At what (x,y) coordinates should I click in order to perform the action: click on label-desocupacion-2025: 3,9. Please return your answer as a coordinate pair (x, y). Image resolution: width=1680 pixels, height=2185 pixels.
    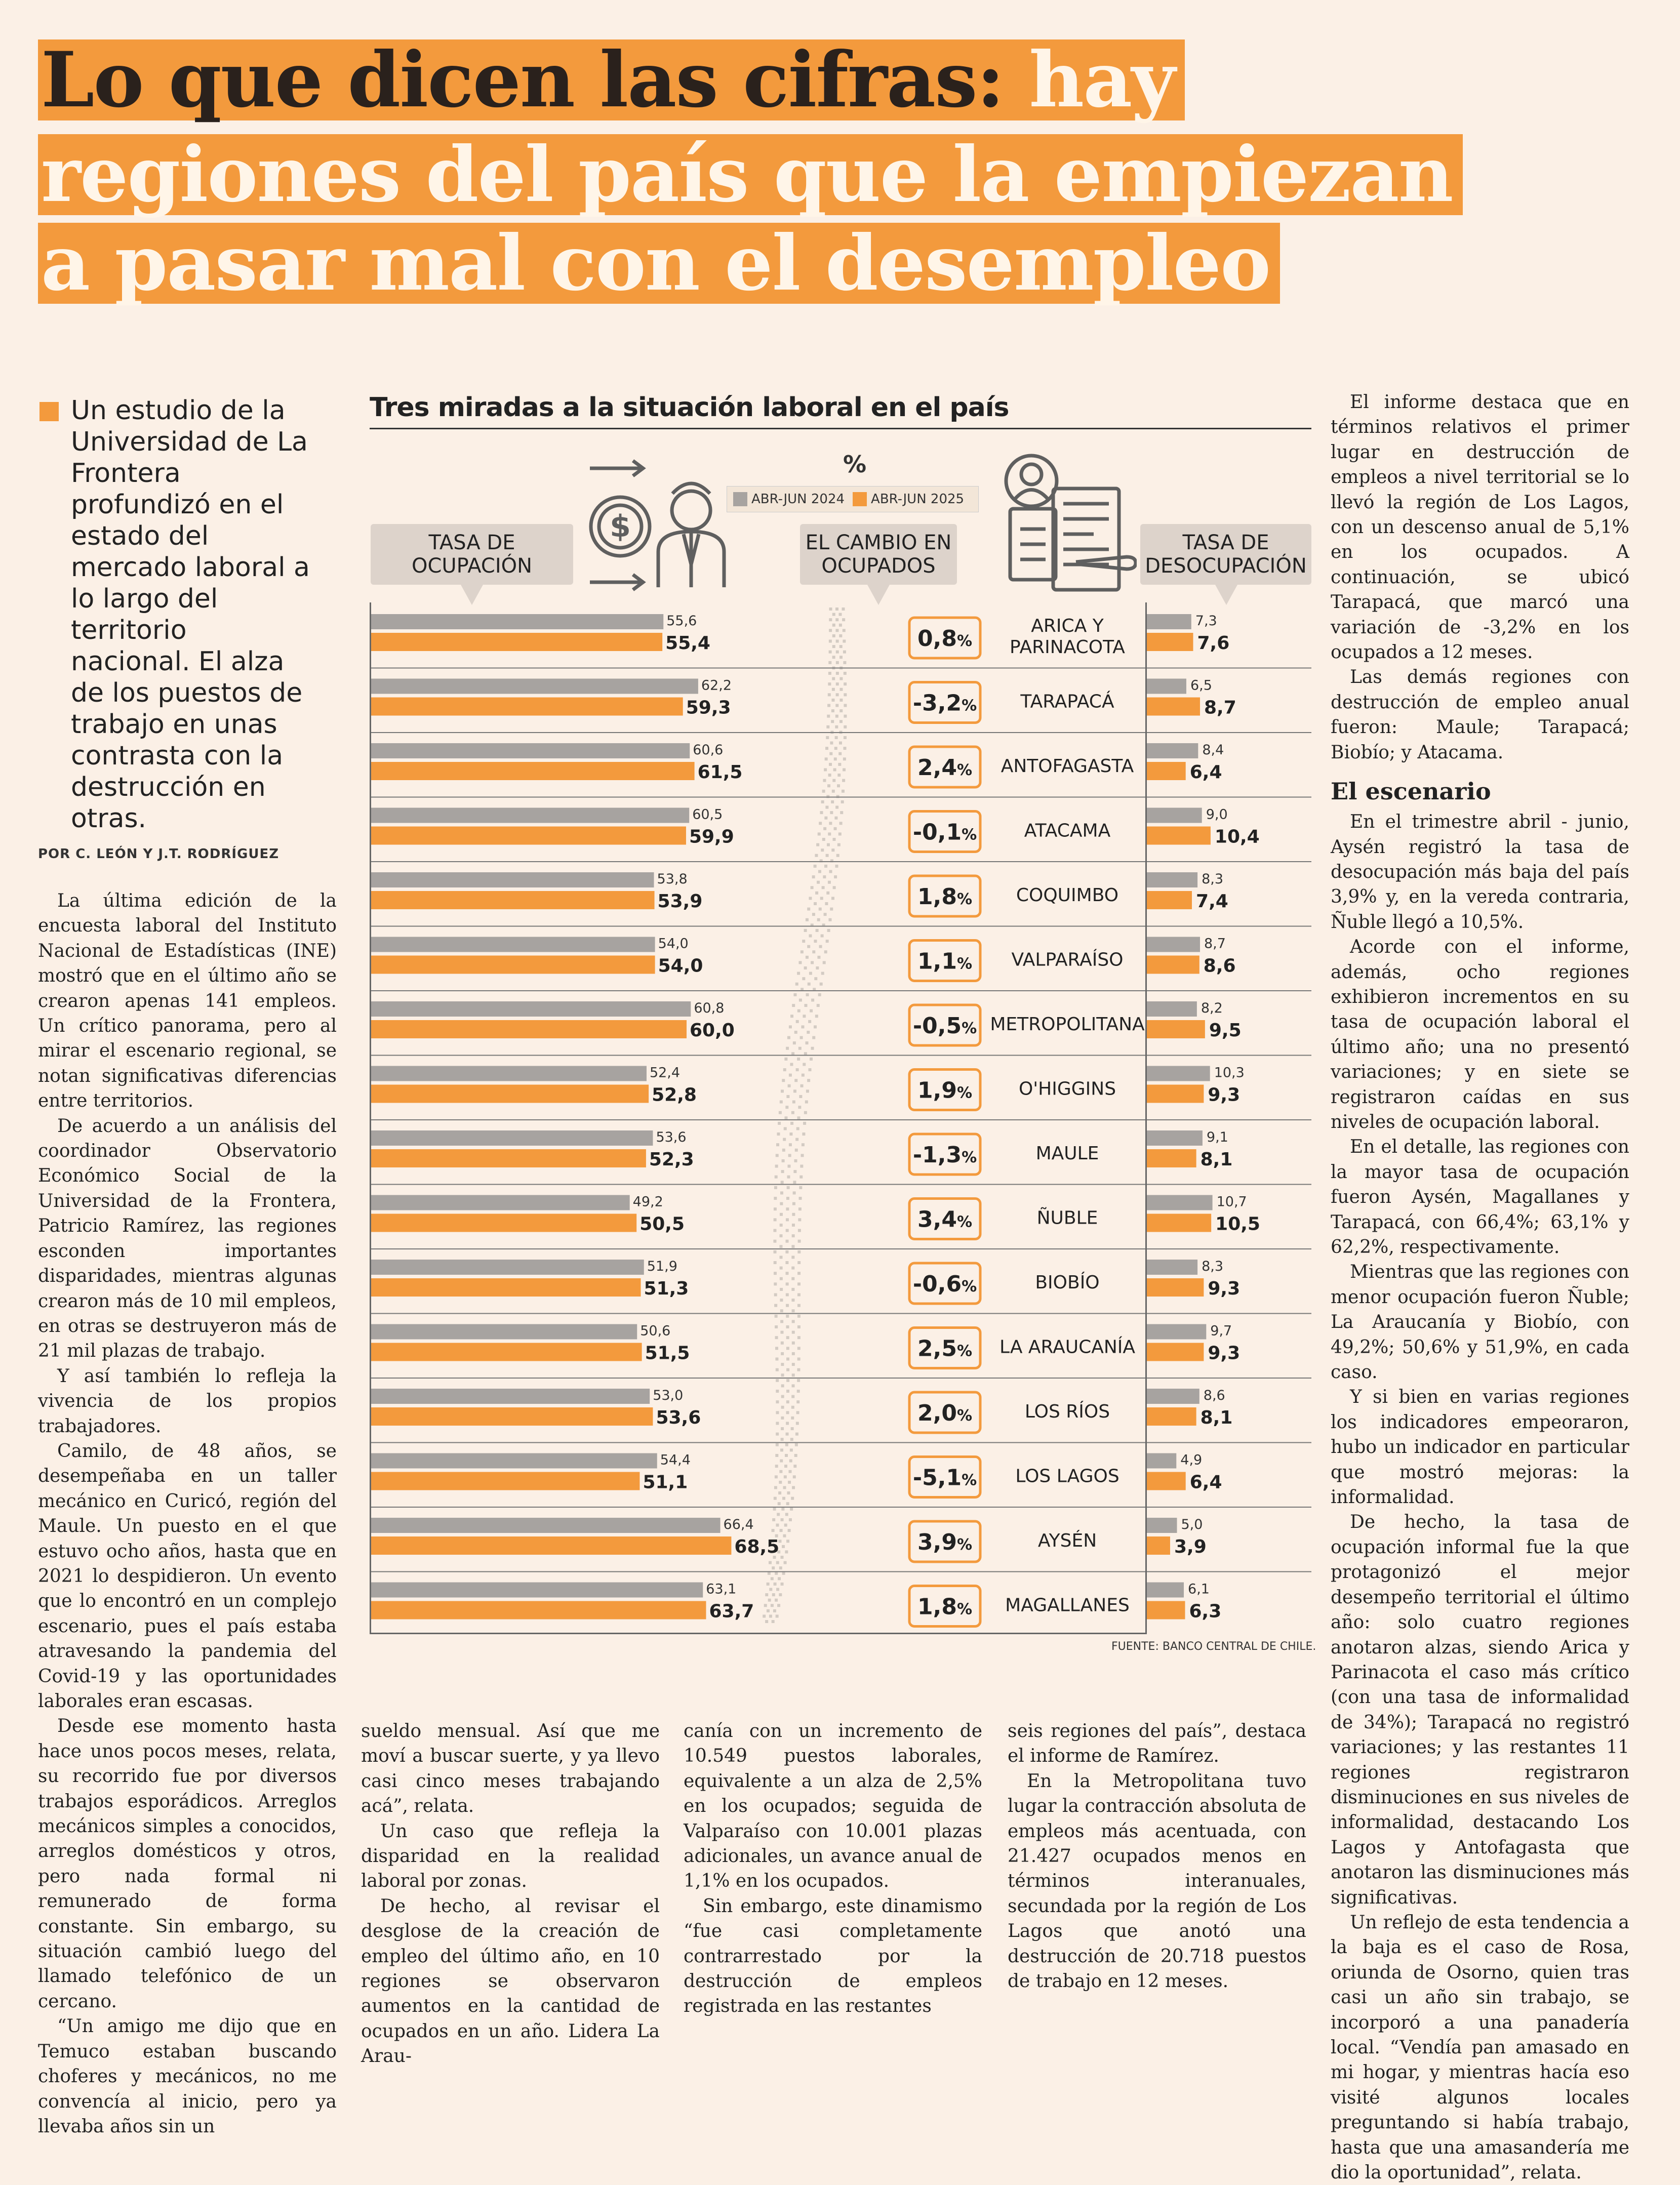
    Looking at the image, I should click on (1191, 1546).